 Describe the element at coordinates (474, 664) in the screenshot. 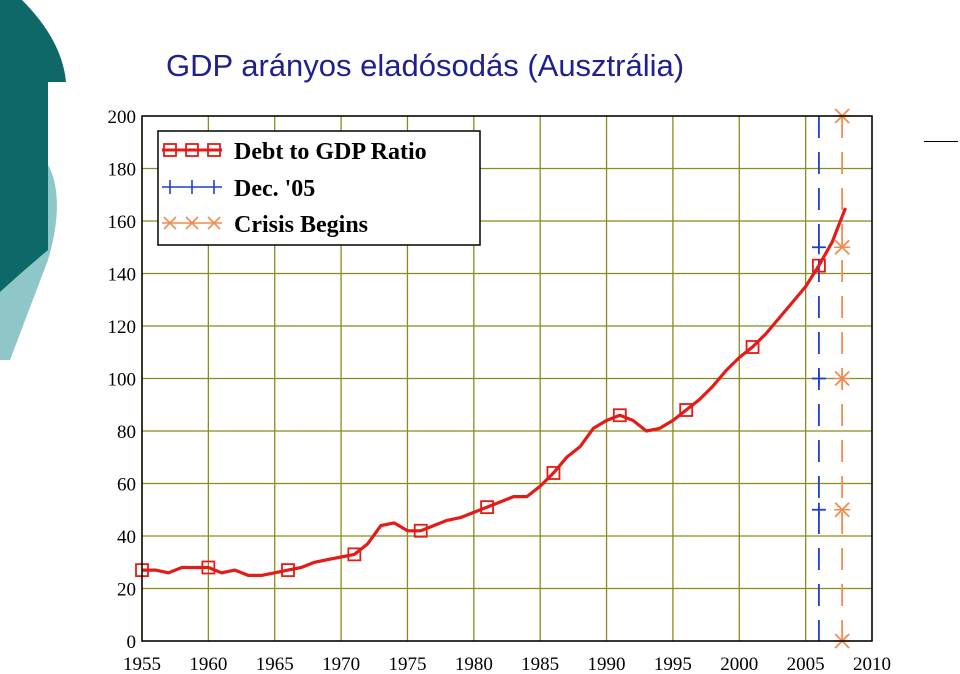

I see `x-tick-label: 1980` at that location.